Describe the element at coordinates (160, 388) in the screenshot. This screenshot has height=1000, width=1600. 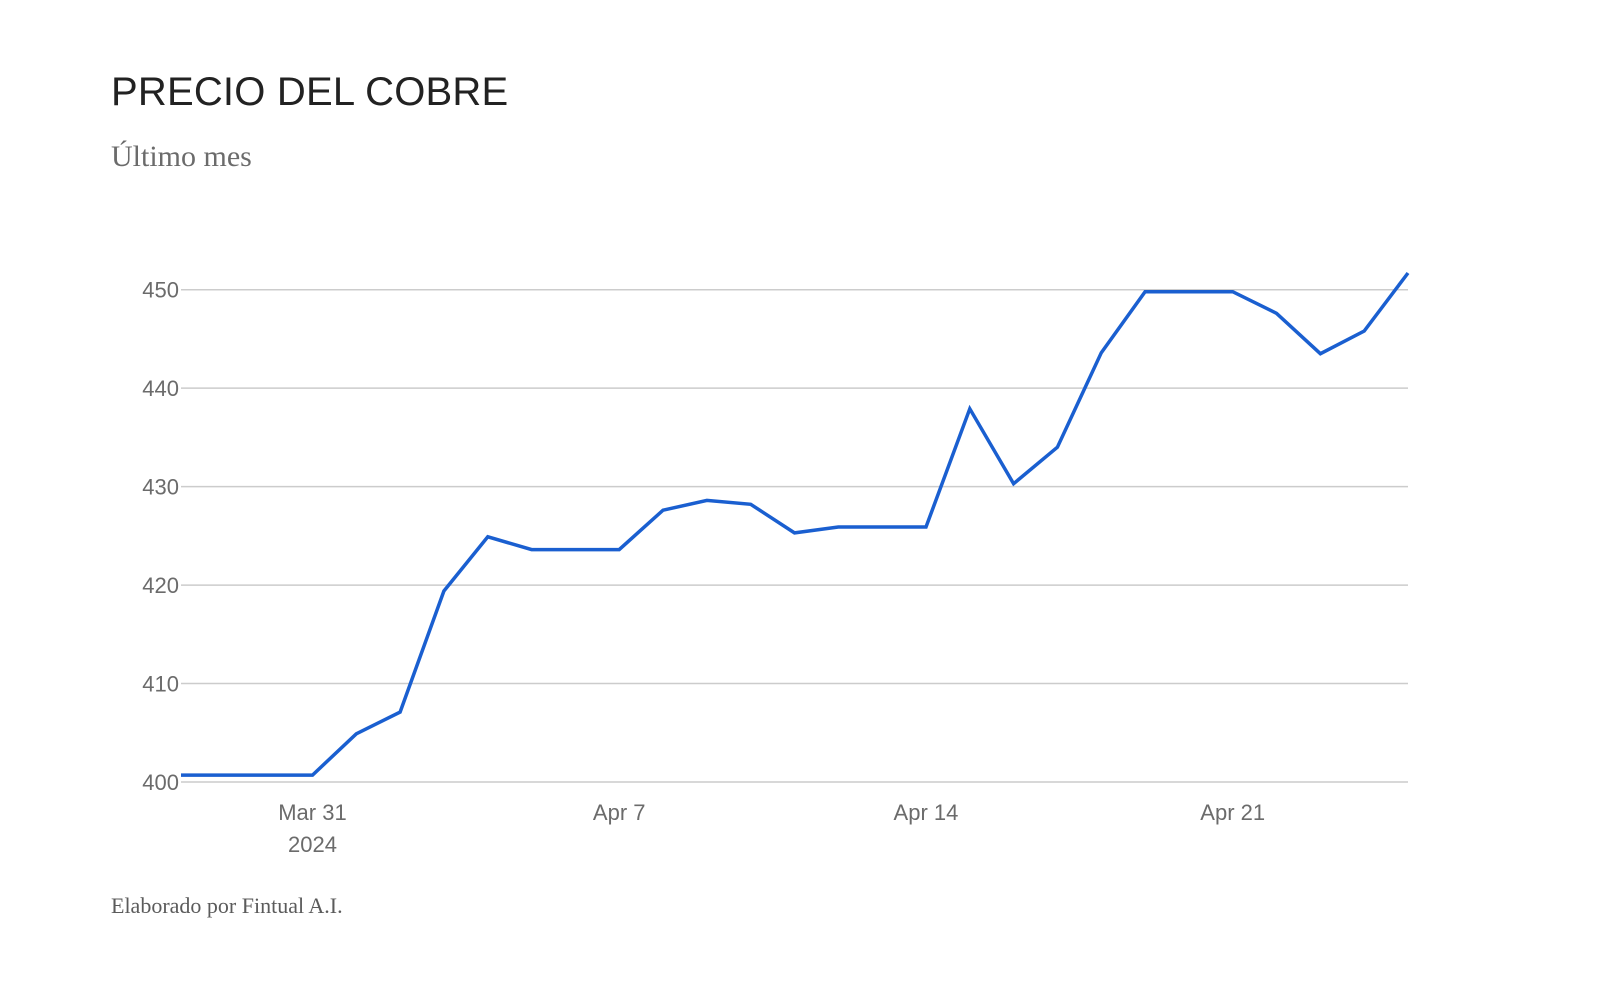
I see `y-tick-label: 440` at that location.